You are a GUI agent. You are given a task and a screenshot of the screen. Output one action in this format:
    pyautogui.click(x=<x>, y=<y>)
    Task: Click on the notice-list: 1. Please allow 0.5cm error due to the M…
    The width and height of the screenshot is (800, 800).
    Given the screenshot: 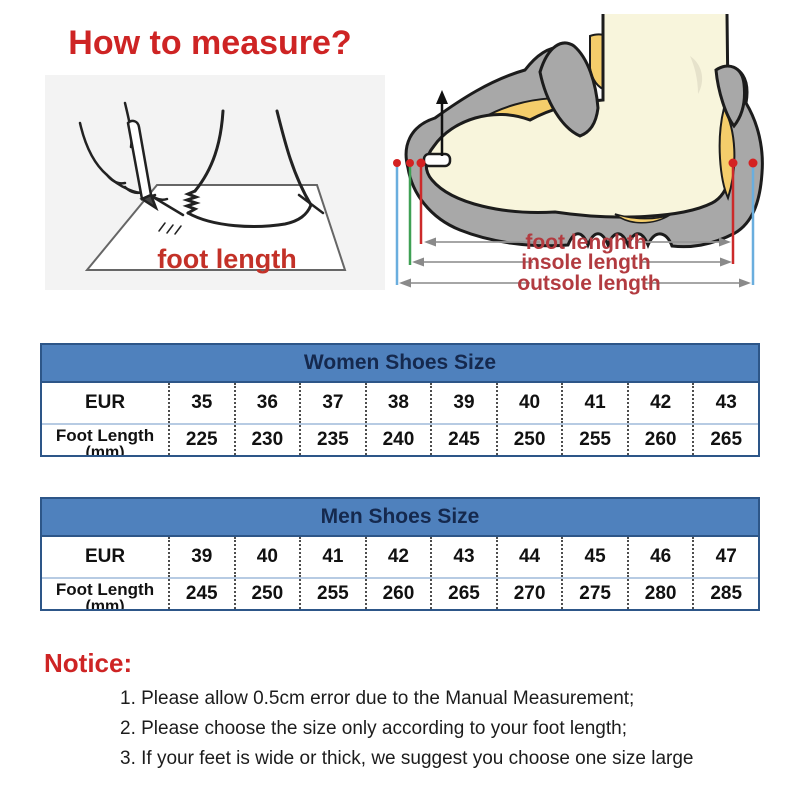 What is the action you would take?
    pyautogui.click(x=406, y=729)
    